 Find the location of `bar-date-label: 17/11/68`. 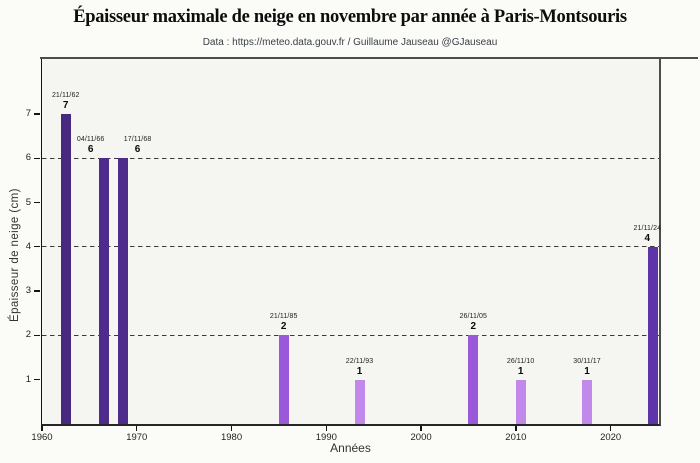

bar-date-label: 17/11/68 is located at coordinates (137, 140).